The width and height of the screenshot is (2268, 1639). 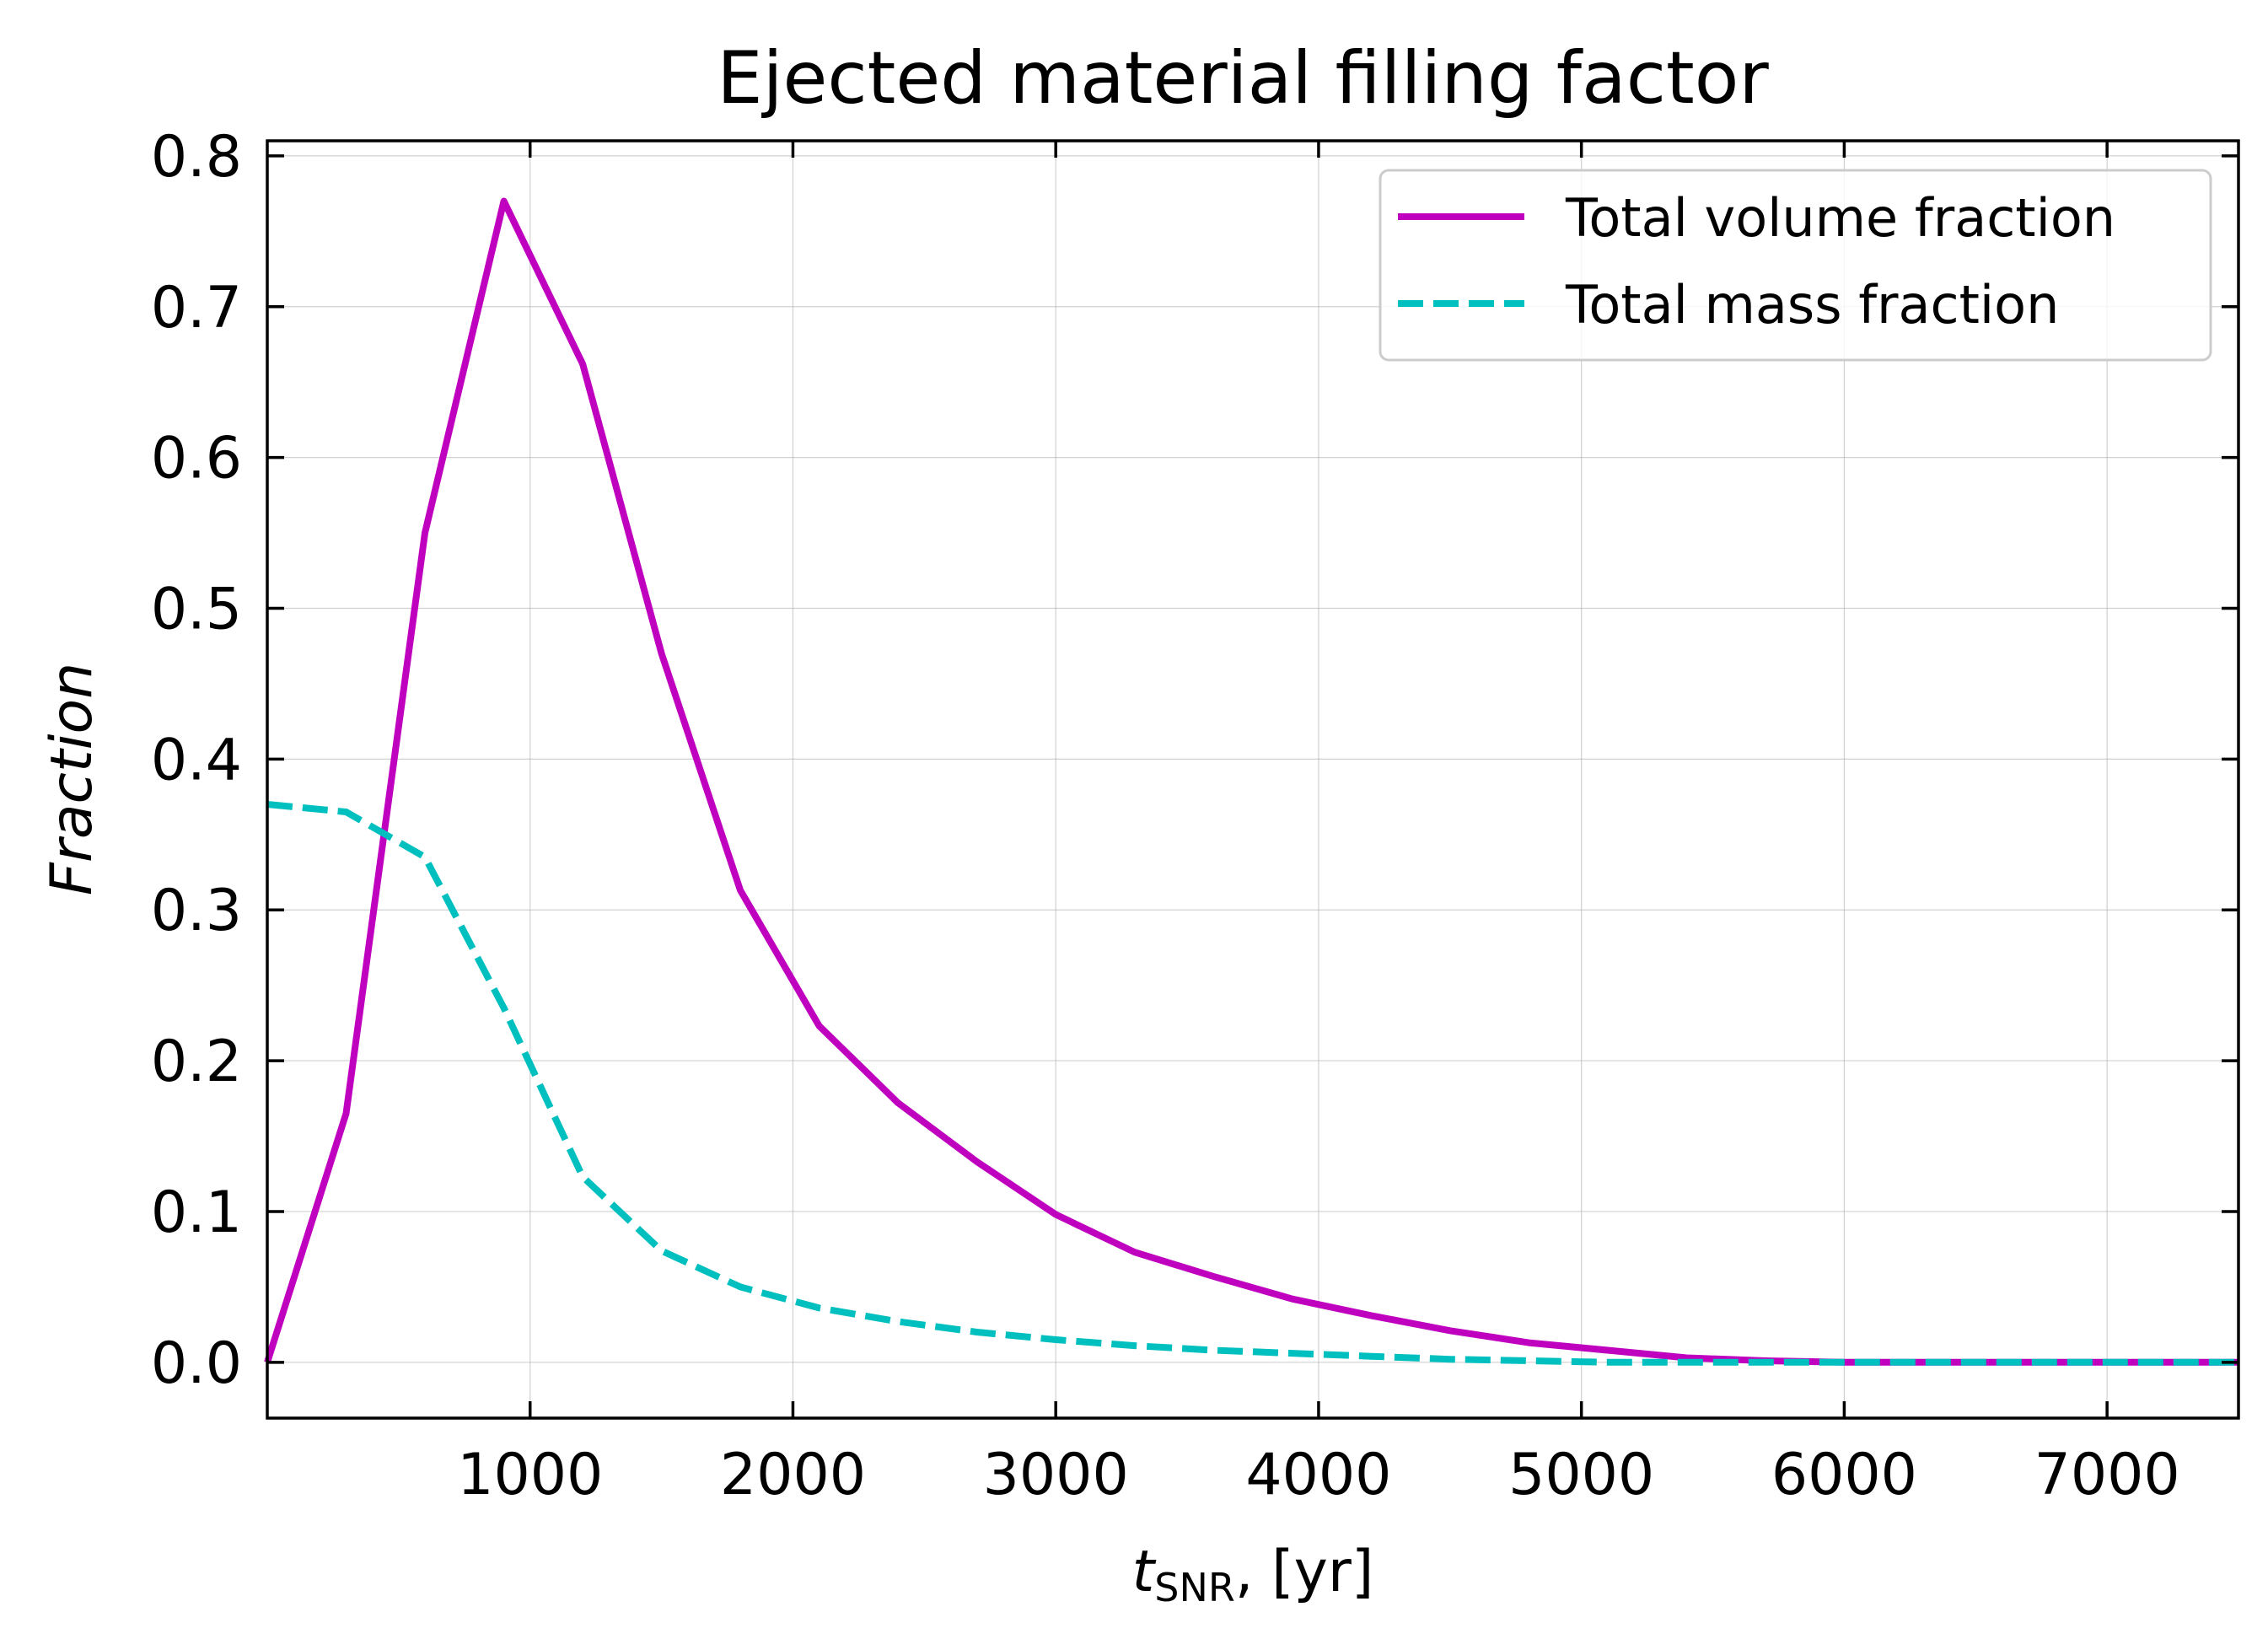 I want to click on y-tick-label: 0.5, so click(x=196, y=609).